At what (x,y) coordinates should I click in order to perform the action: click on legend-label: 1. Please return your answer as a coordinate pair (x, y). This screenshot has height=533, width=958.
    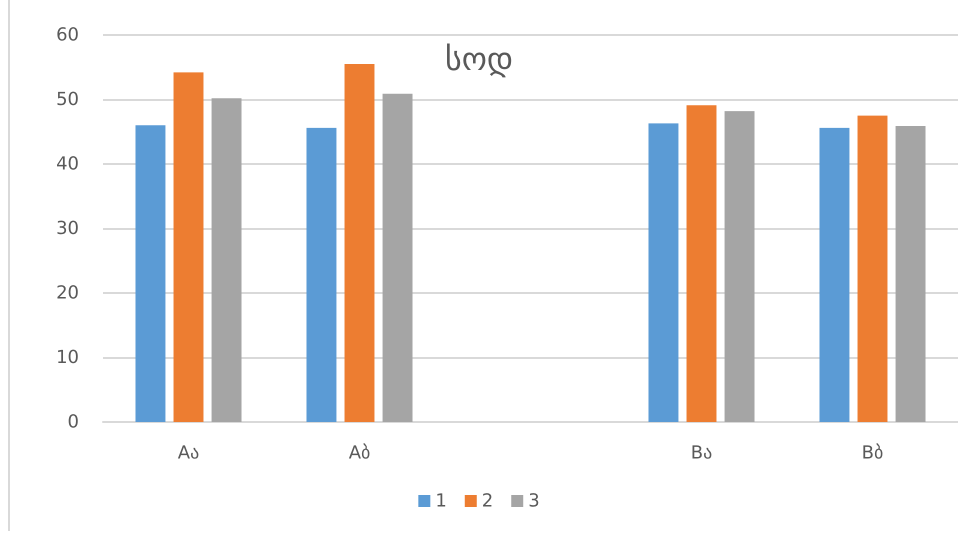
    Looking at the image, I should click on (441, 501).